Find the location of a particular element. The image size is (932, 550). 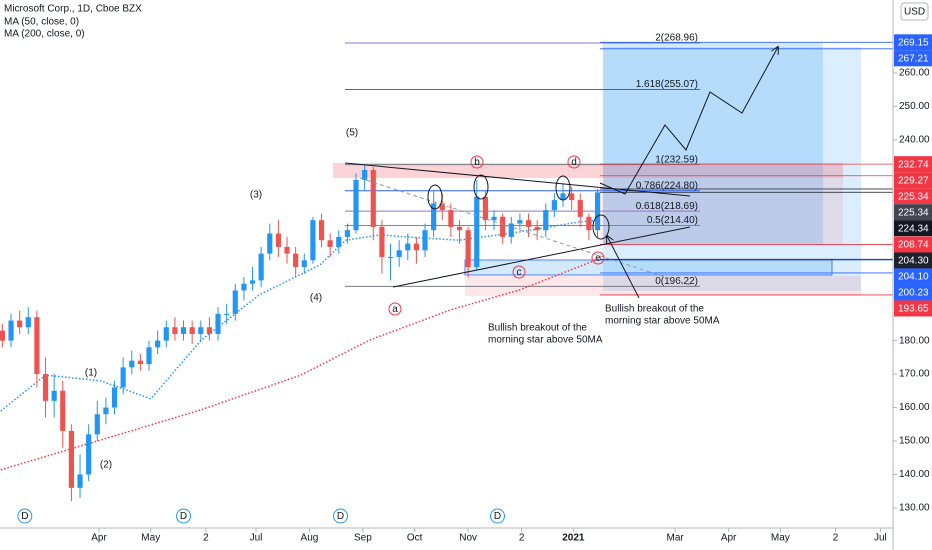

x-tick-label: Nov is located at coordinates (468, 538).